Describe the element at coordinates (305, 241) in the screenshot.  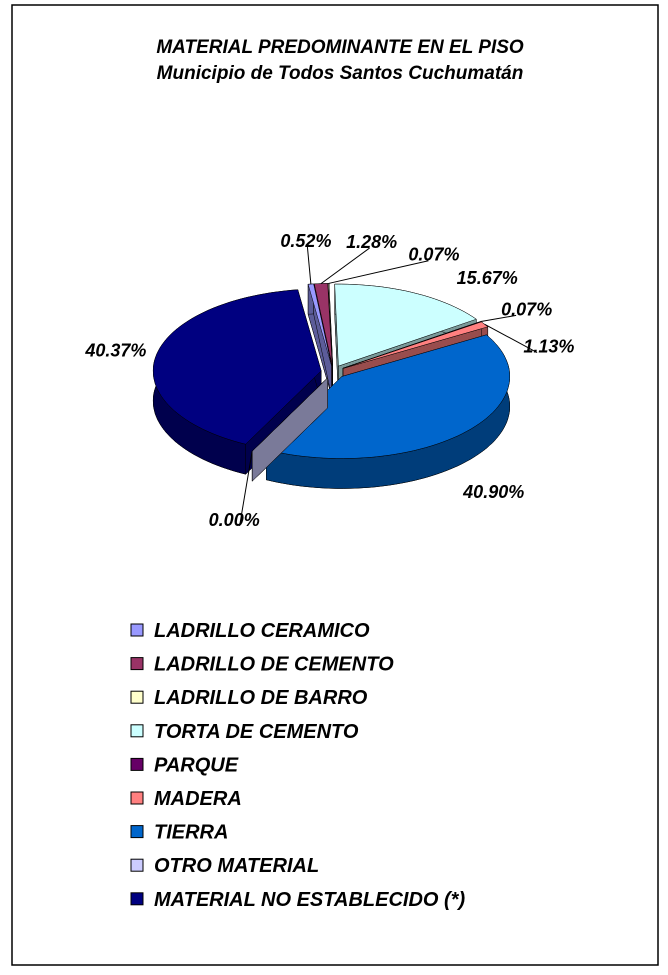
I see `data-label: 0.52%` at that location.